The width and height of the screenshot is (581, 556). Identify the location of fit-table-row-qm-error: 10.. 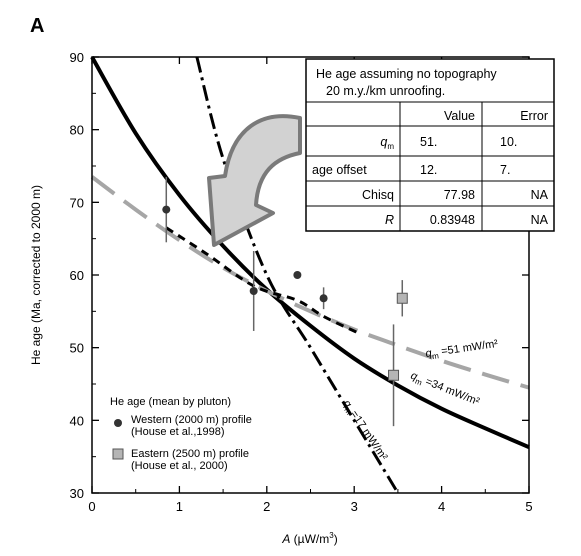
(508, 142).